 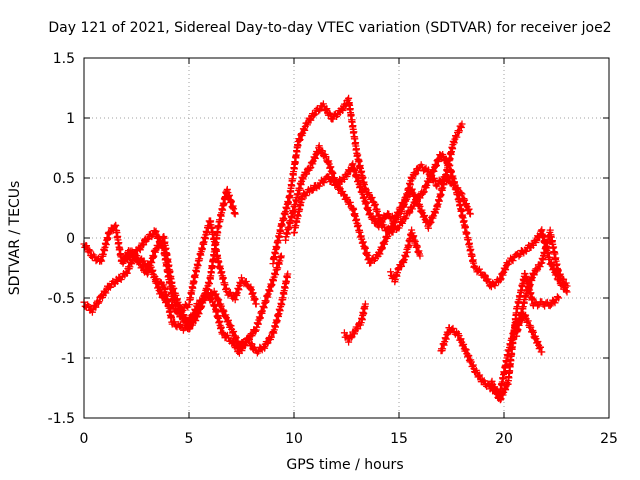 What do you see at coordinates (294, 439) in the screenshot?
I see `x-tick-label: 10` at bounding box center [294, 439].